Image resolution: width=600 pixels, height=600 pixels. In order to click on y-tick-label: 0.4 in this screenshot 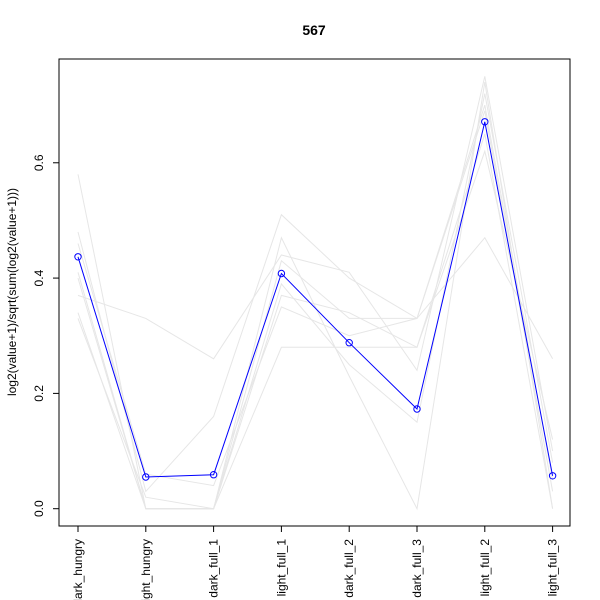, I will do `click(39, 277)`.